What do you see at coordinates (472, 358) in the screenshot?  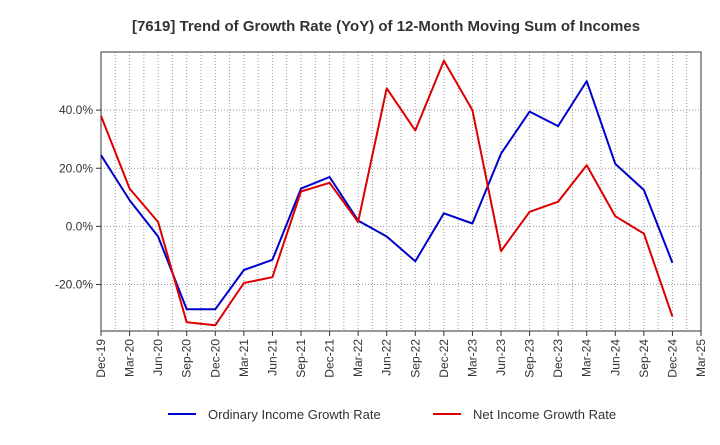 I see `x-tick-label: Mar-23` at bounding box center [472, 358].